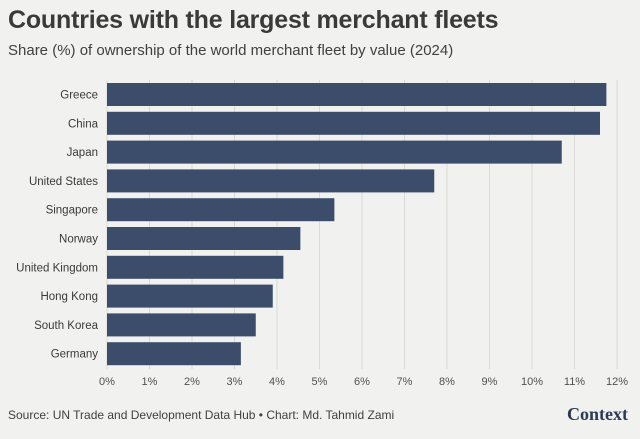 This screenshot has width=640, height=439. What do you see at coordinates (79, 96) in the screenshot?
I see `category-label: Greece` at bounding box center [79, 96].